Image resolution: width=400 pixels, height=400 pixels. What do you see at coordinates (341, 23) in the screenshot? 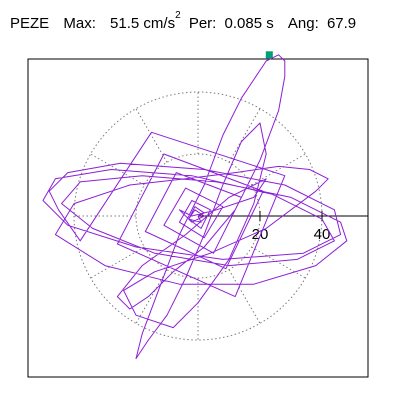
I see `ang-value: 67.9` at bounding box center [341, 23].